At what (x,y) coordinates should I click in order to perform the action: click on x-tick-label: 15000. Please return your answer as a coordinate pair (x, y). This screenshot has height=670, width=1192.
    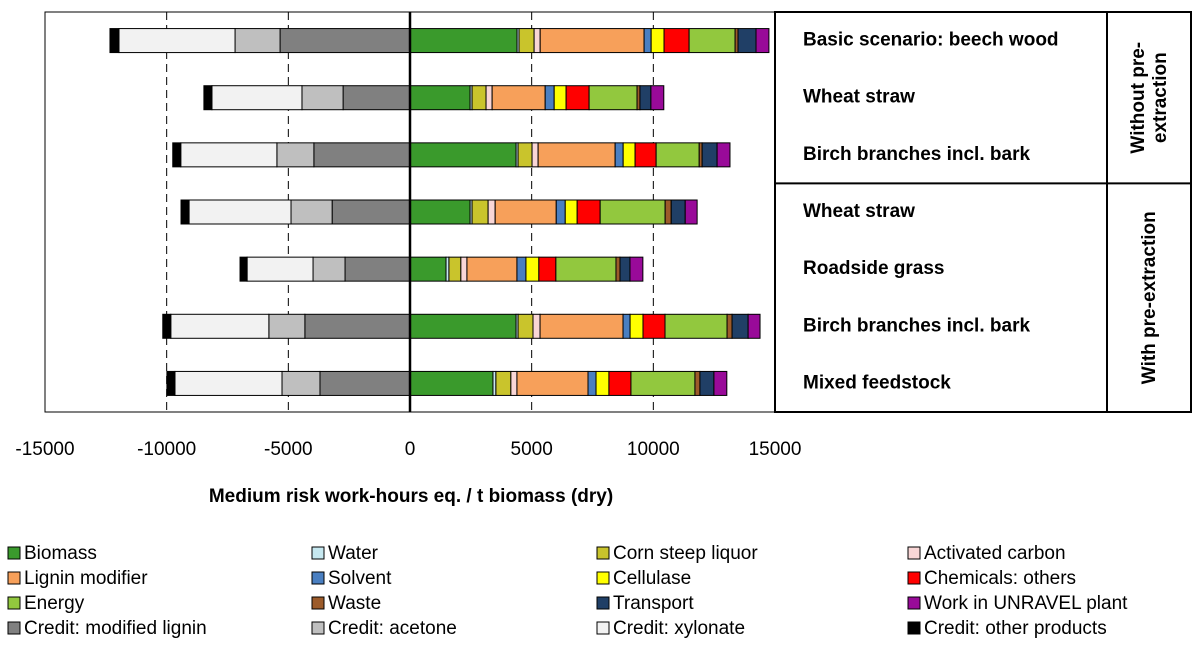
    Looking at the image, I should click on (775, 449).